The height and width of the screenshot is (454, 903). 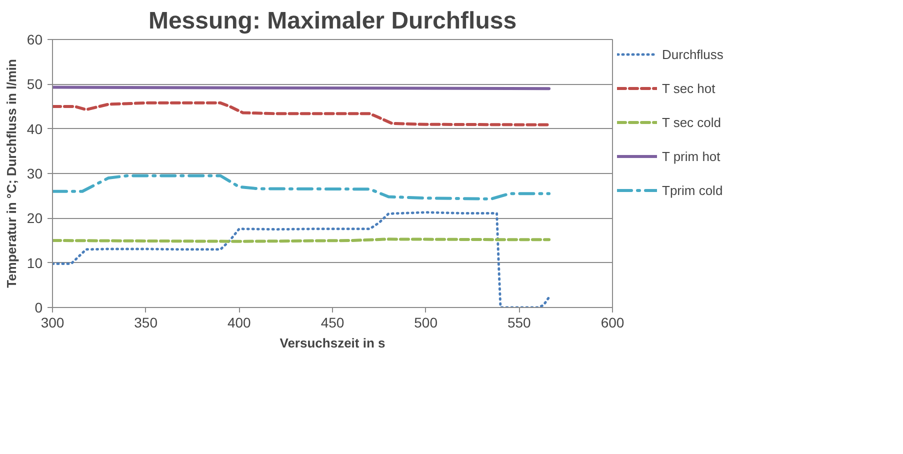 I want to click on y-tick-label: 60, so click(x=34, y=40).